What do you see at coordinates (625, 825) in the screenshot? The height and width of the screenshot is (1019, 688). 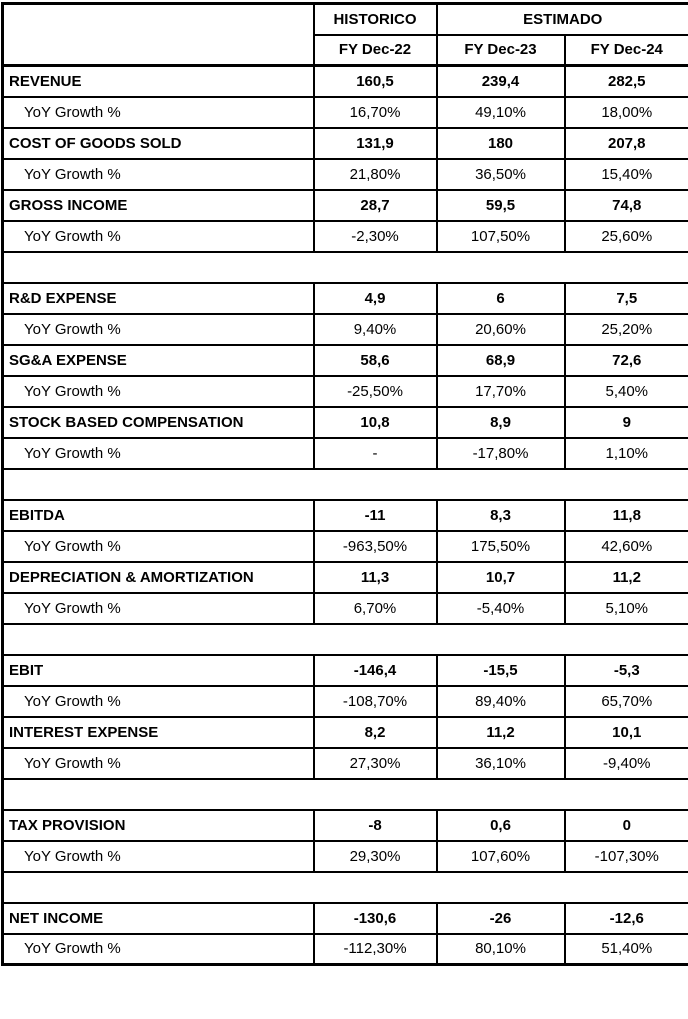 I see `metric-value-cell: 0` at bounding box center [625, 825].